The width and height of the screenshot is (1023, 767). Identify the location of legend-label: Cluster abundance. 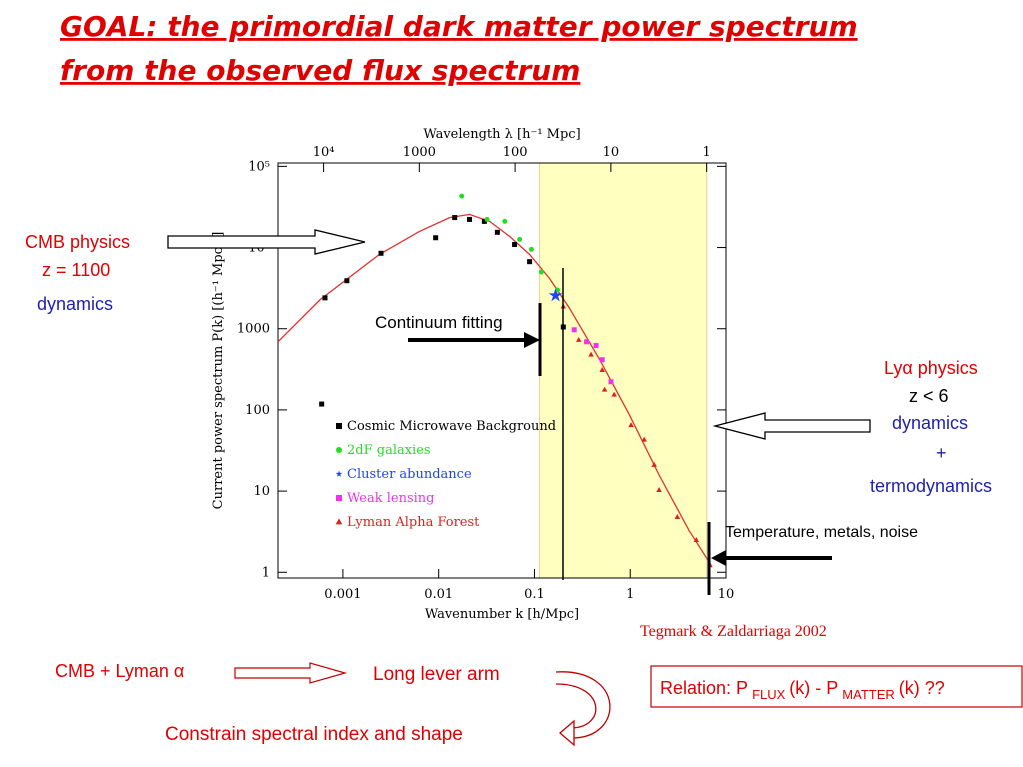
(409, 474).